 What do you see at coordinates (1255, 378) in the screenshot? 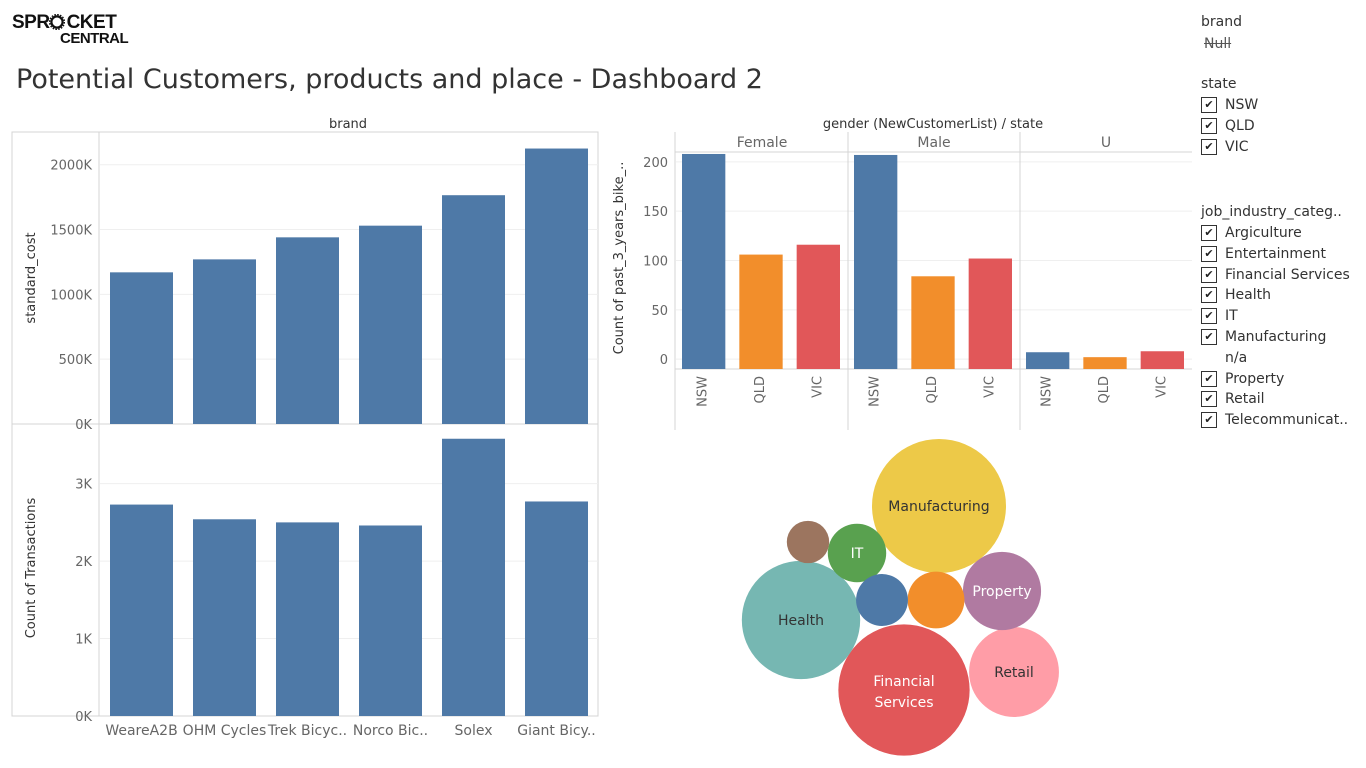
I see `job-industry-filter-label: Property` at bounding box center [1255, 378].